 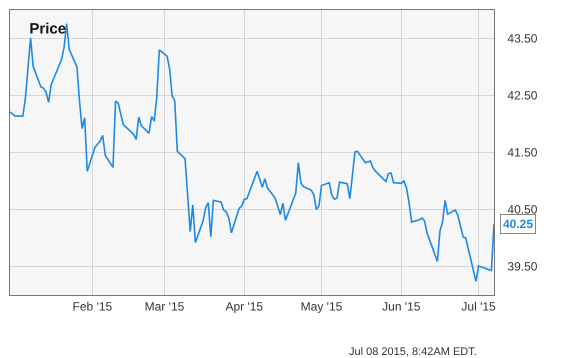 I want to click on x-tick-label: Jun '15, so click(x=401, y=306).